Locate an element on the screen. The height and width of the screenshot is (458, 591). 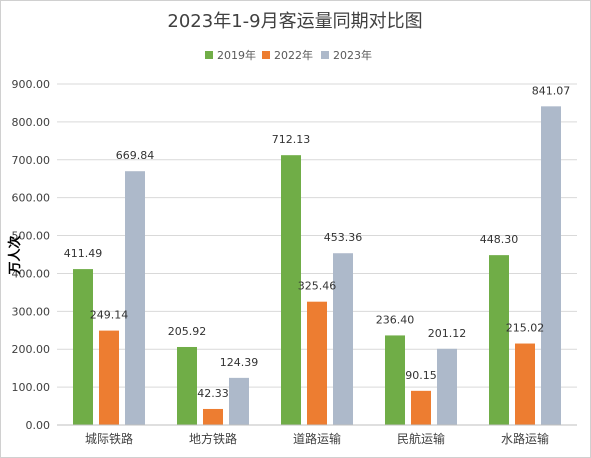
data-label: 205.92 is located at coordinates (187, 331).